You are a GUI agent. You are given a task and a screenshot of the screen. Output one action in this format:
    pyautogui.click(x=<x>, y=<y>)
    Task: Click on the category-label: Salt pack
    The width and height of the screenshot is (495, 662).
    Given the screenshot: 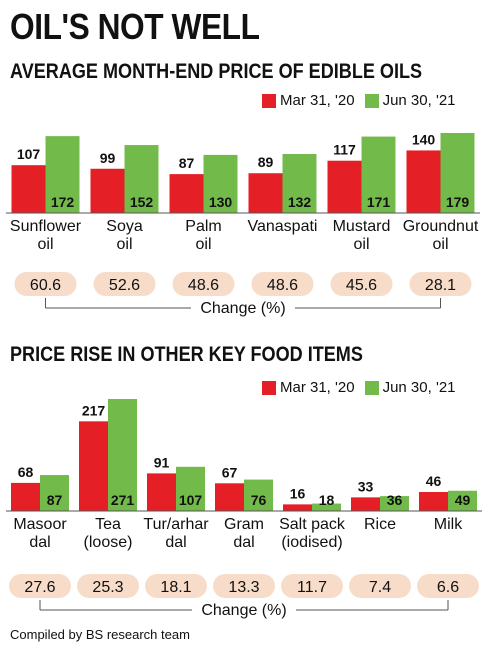 What is the action you would take?
    pyautogui.click(x=312, y=524)
    